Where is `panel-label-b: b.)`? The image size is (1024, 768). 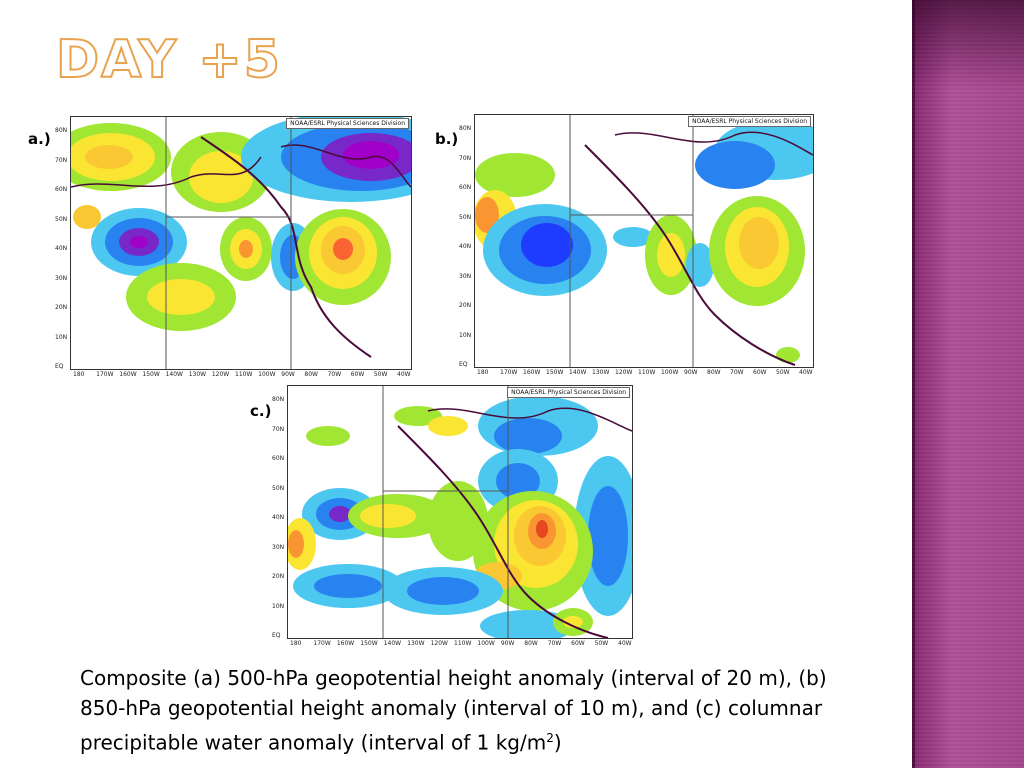 panel-label-b: b.) is located at coordinates (447, 139).